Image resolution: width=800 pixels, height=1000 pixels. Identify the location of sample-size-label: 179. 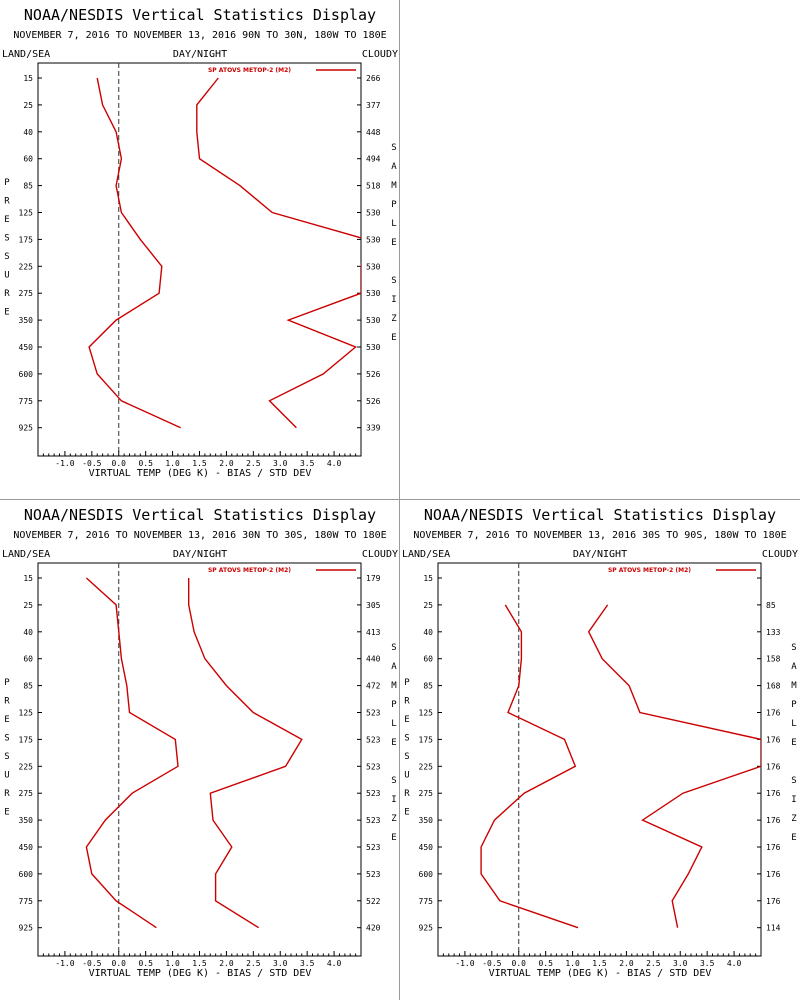
(373, 578).